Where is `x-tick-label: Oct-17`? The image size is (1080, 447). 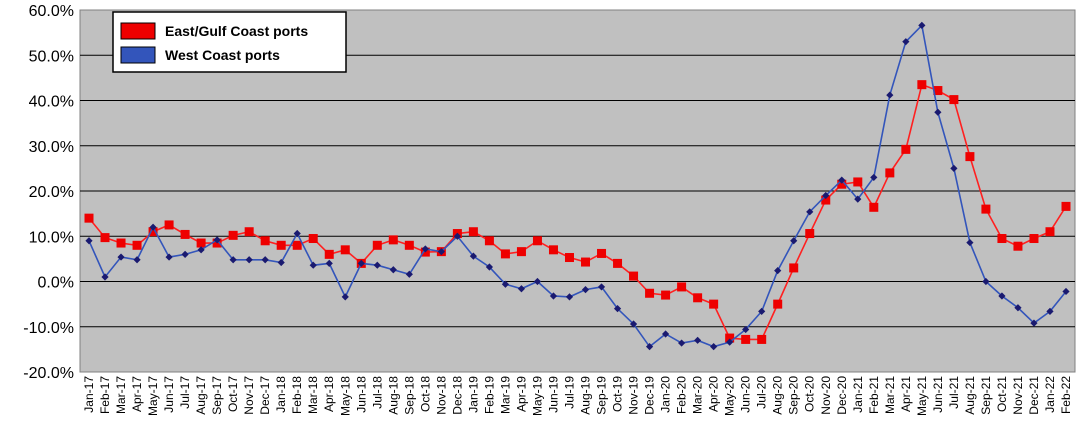 x-tick-label: Oct-17 is located at coordinates (233, 394).